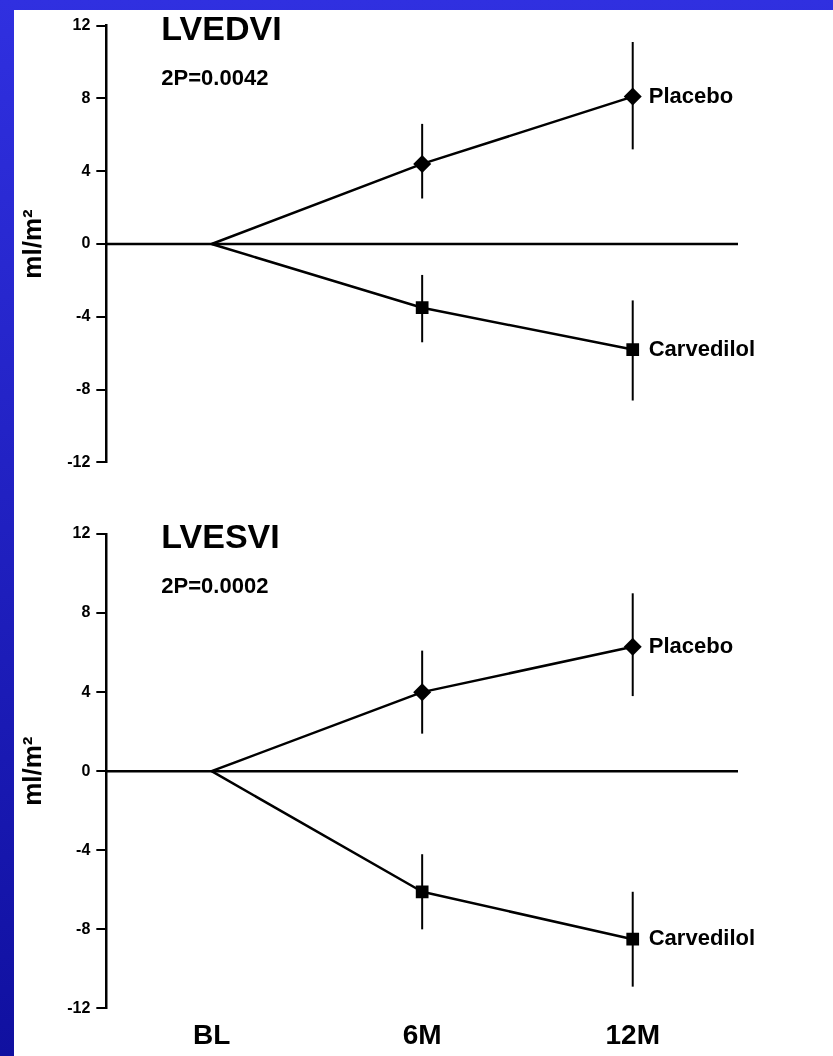  I want to click on chart-title: LVEDVI, so click(221, 27).